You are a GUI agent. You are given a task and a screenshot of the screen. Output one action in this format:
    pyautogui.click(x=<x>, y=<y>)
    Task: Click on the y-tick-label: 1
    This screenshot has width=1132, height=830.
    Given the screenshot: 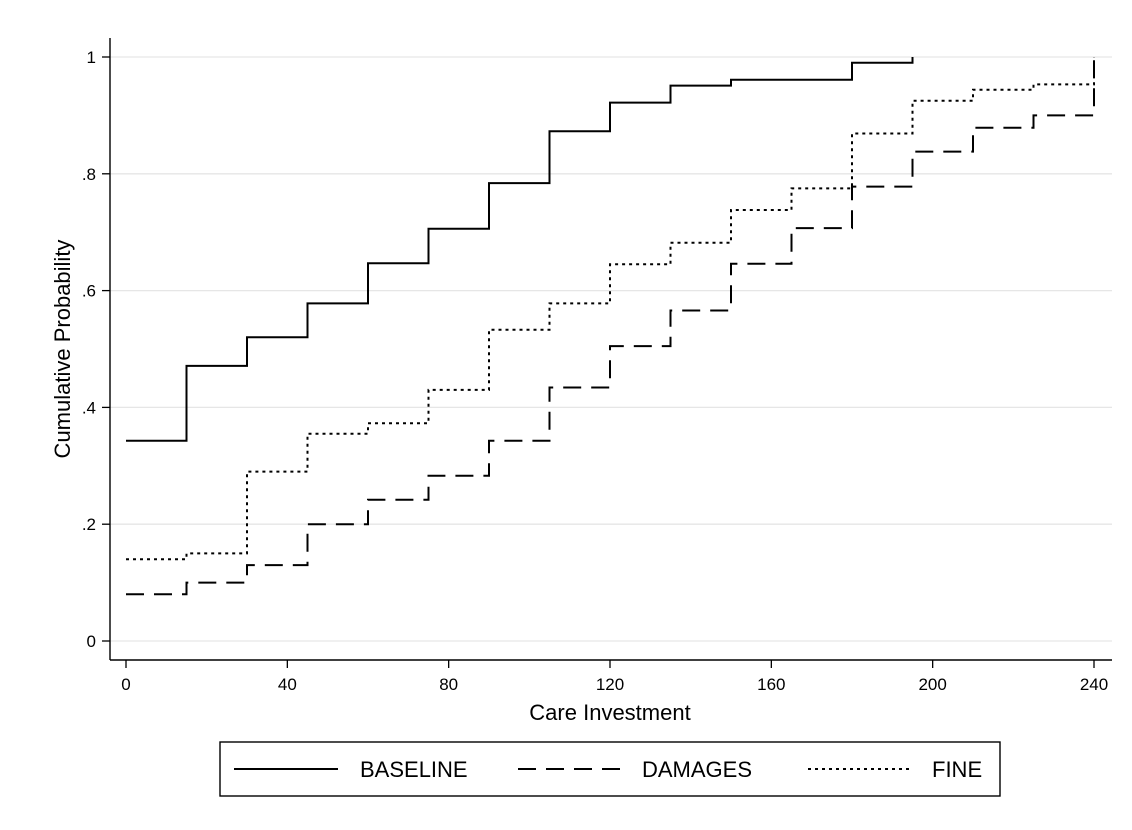 What is the action you would take?
    pyautogui.click(x=91, y=57)
    